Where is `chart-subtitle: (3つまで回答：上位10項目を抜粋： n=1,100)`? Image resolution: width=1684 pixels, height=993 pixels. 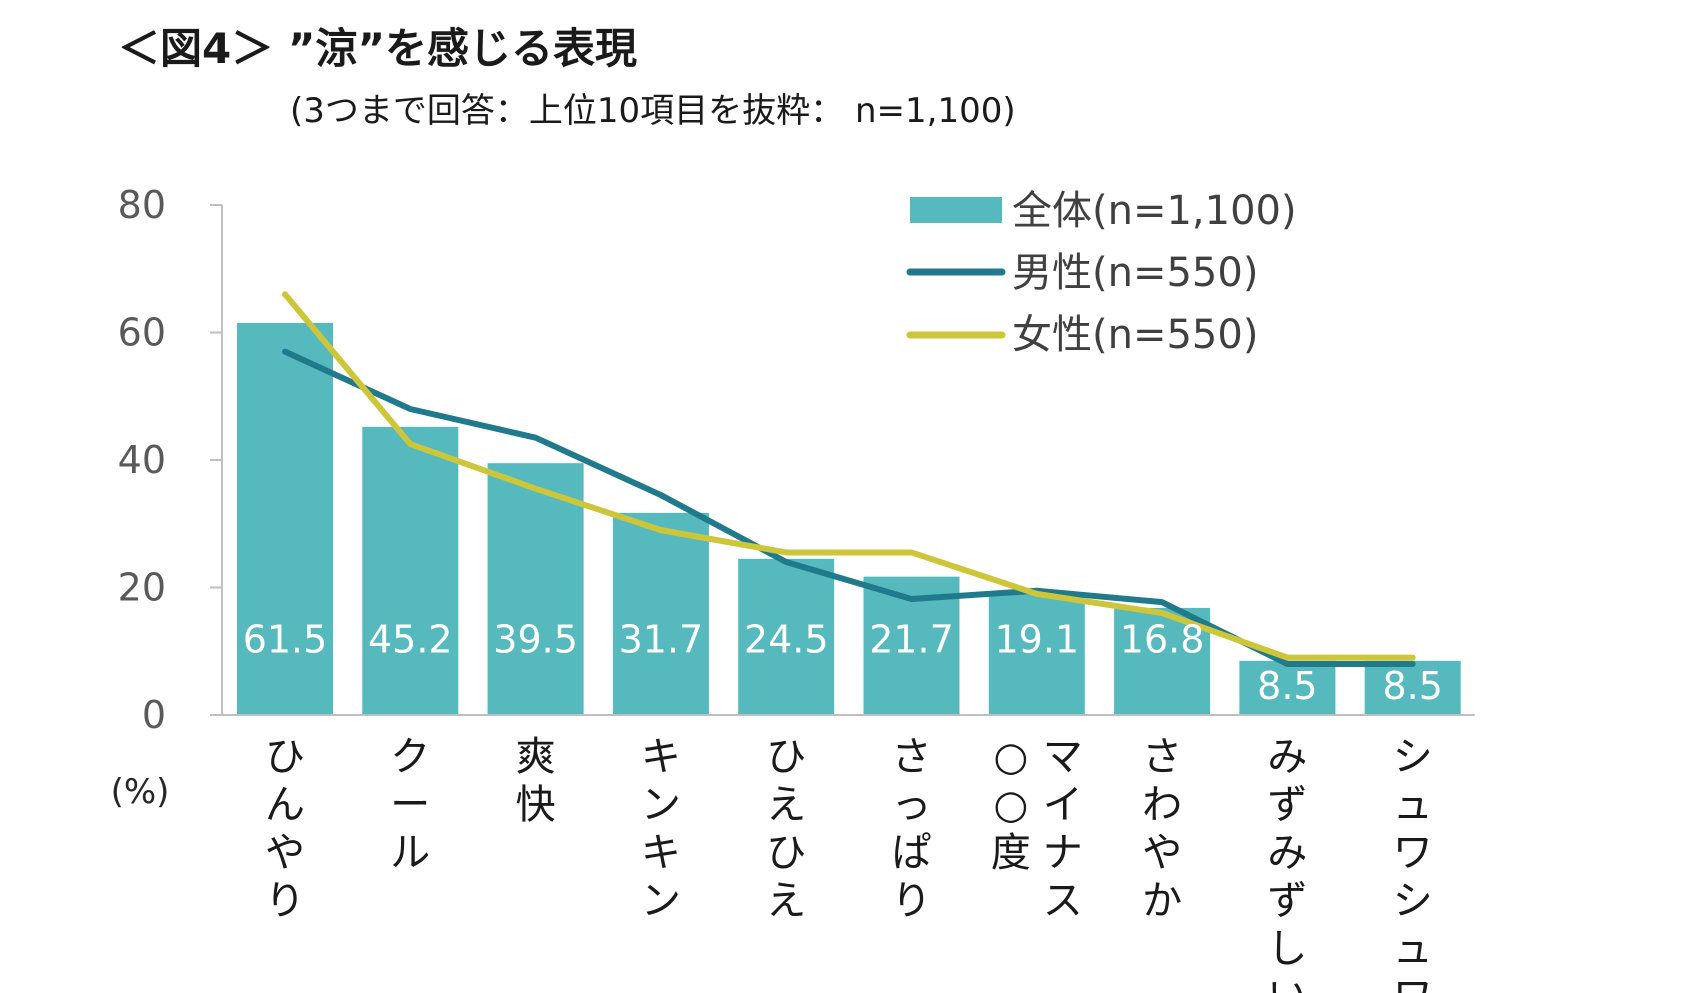
chart-subtitle: (3つまで回答：上位10項目を抜粋： n=1,100) is located at coordinates (653, 111).